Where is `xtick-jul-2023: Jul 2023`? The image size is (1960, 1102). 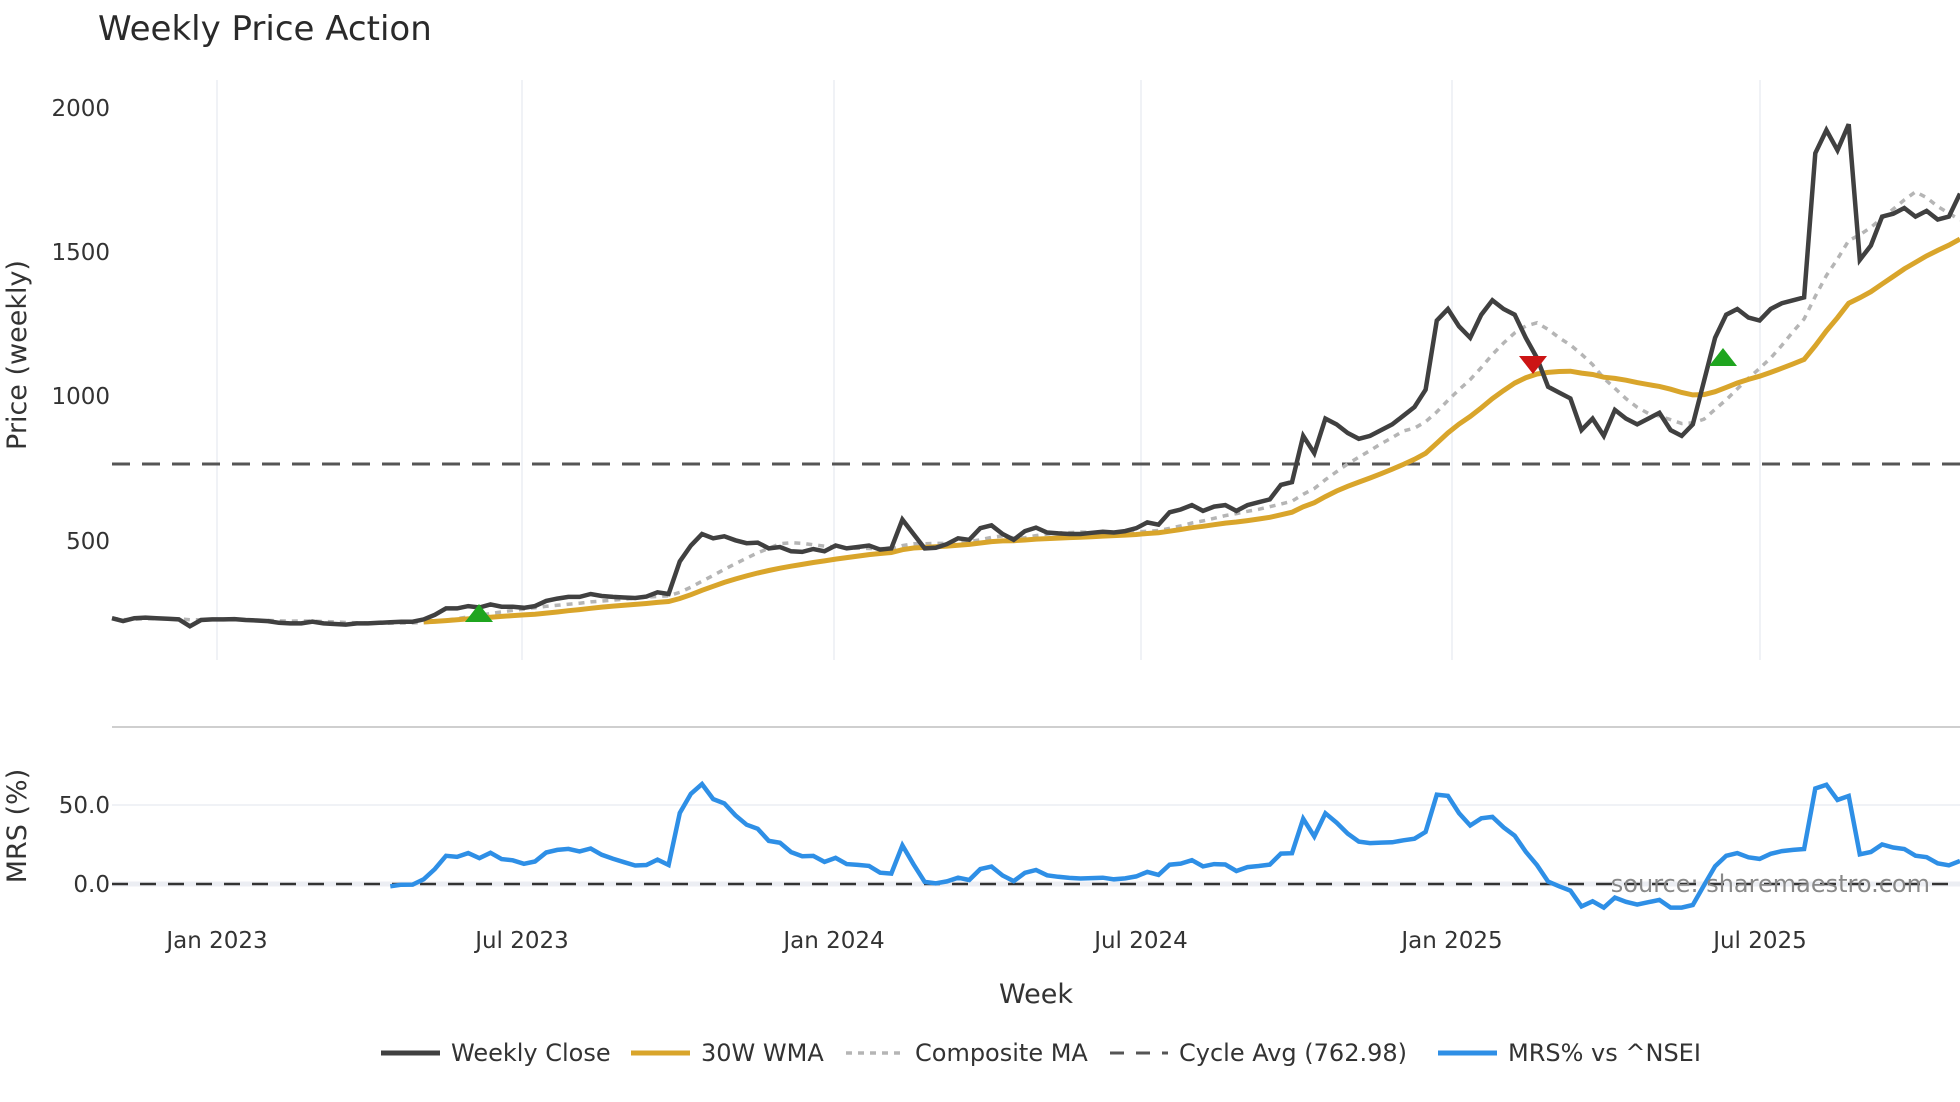 xtick-jul-2023: Jul 2023 is located at coordinates (521, 941).